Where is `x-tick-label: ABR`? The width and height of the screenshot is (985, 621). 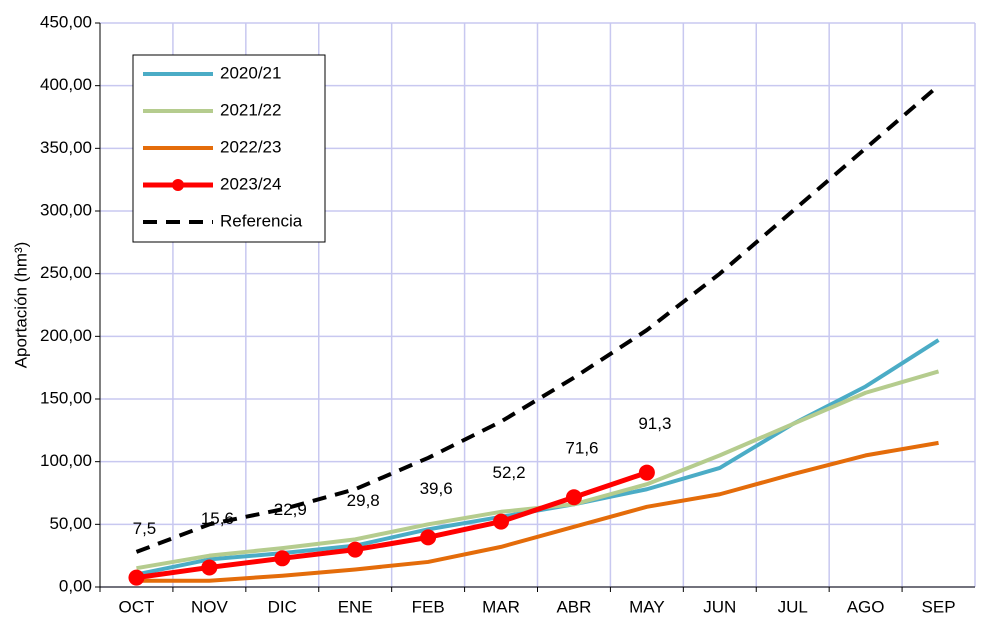 x-tick-label: ABR is located at coordinates (573, 606).